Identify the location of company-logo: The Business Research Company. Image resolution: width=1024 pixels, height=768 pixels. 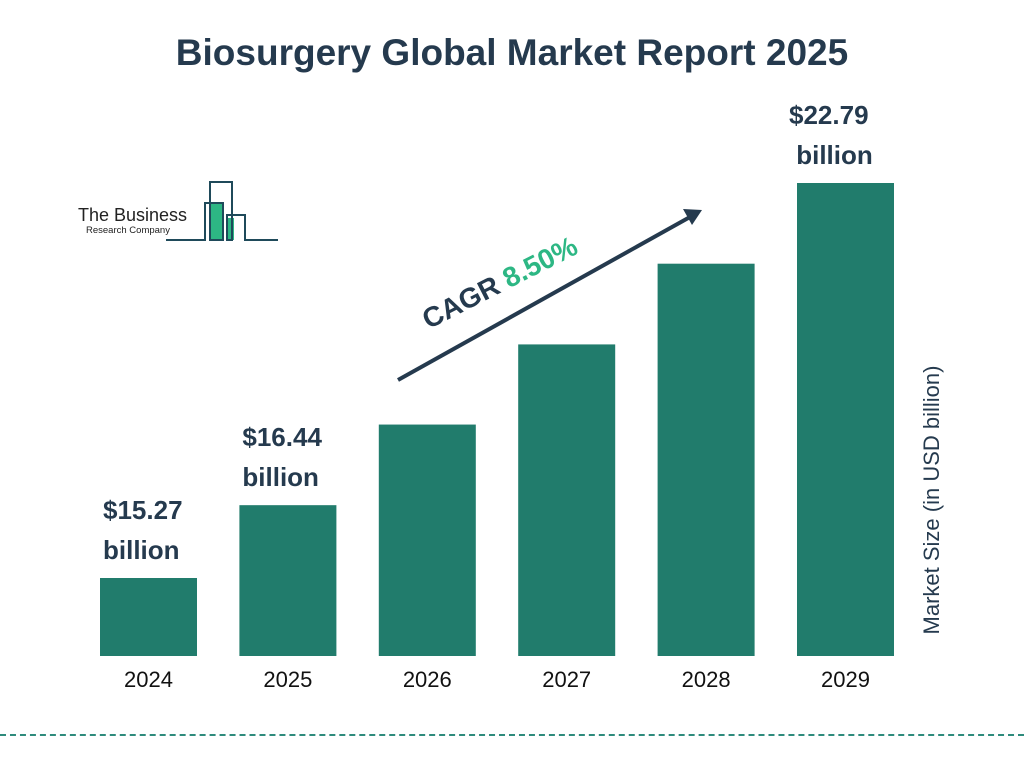
(180, 212).